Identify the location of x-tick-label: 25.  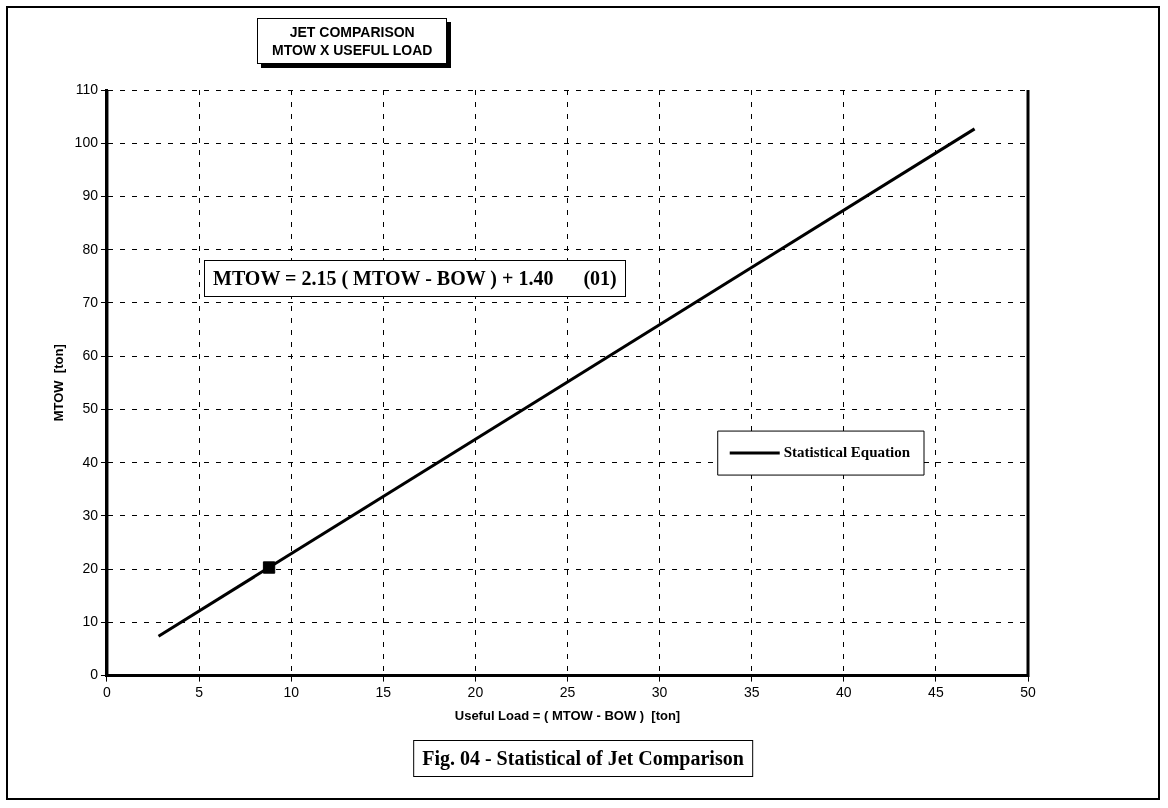
(567, 691).